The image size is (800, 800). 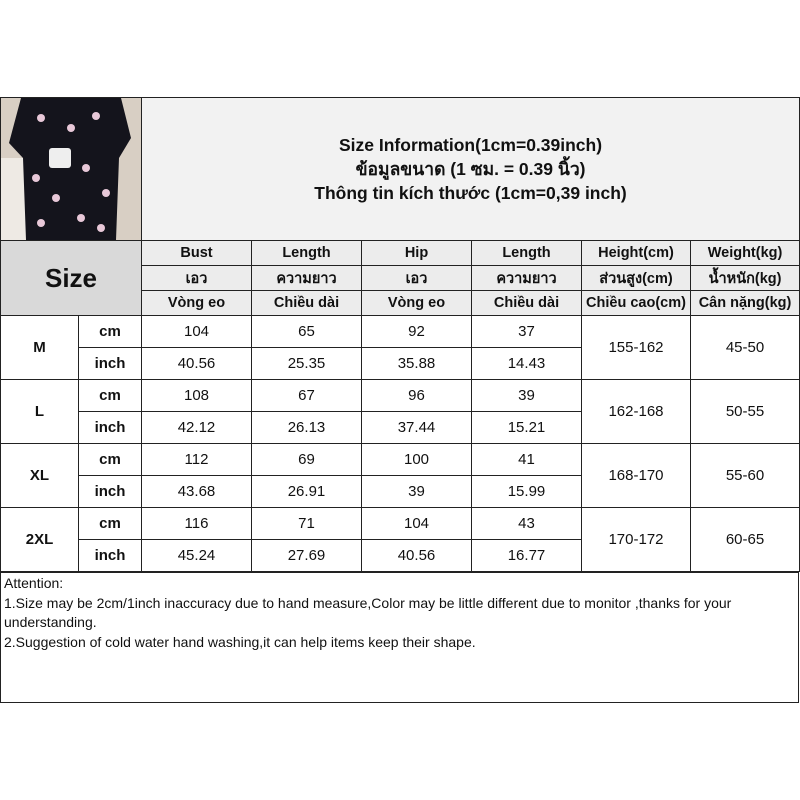 I want to click on measurement-cell: 26.91, so click(x=306, y=491).